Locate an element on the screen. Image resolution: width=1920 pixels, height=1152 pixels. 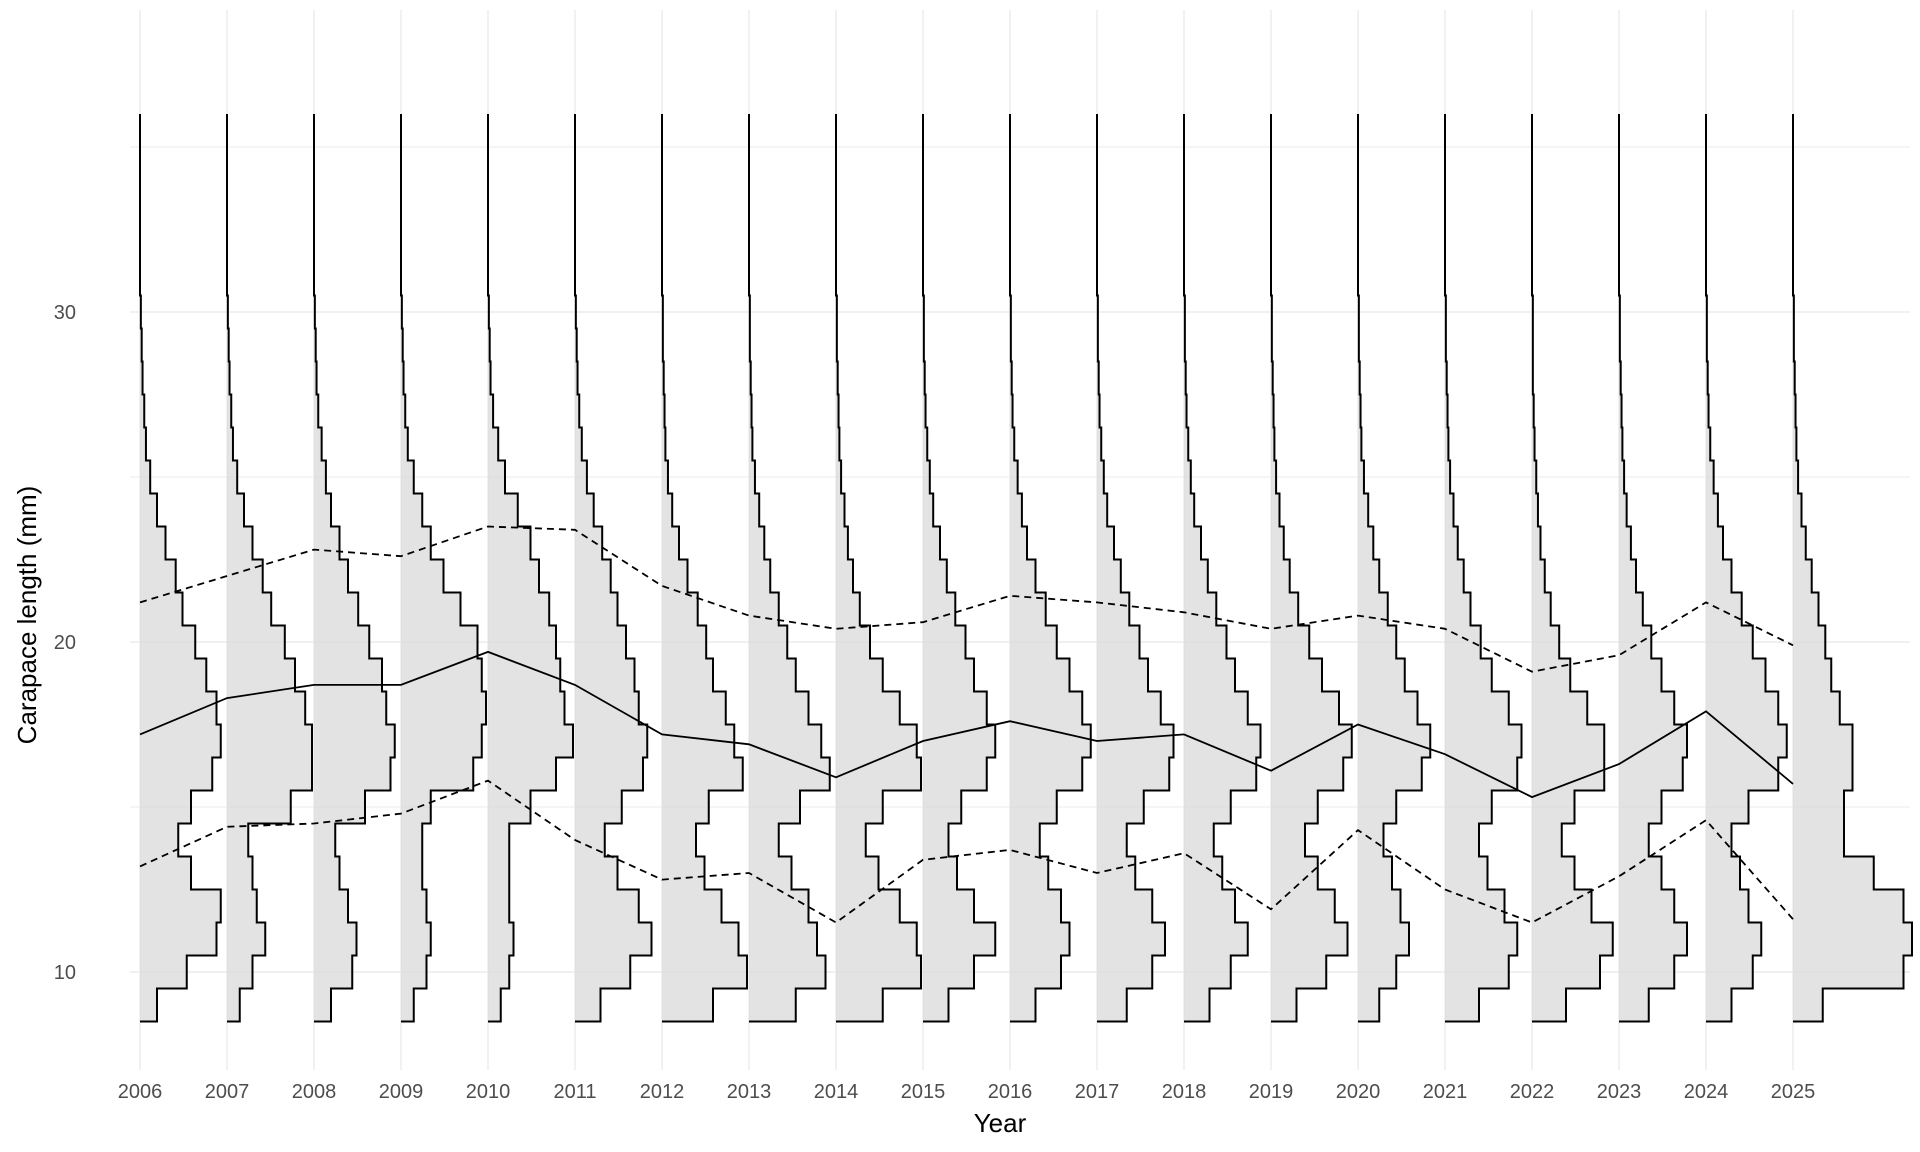
histogram-outline-2021 is located at coordinates (1483, 568).